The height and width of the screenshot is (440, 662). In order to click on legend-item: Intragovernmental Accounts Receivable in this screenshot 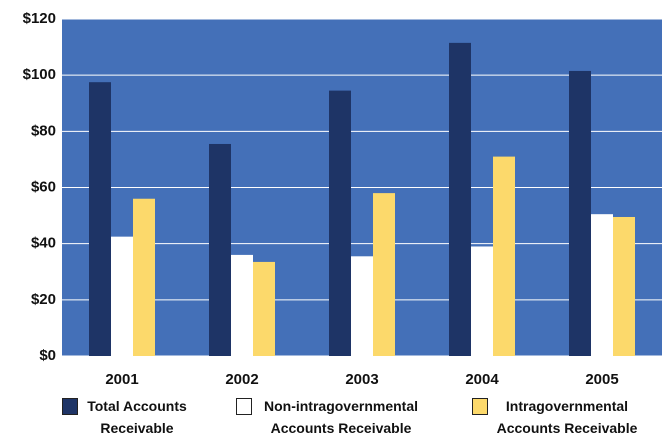, I will do `click(557, 418)`.